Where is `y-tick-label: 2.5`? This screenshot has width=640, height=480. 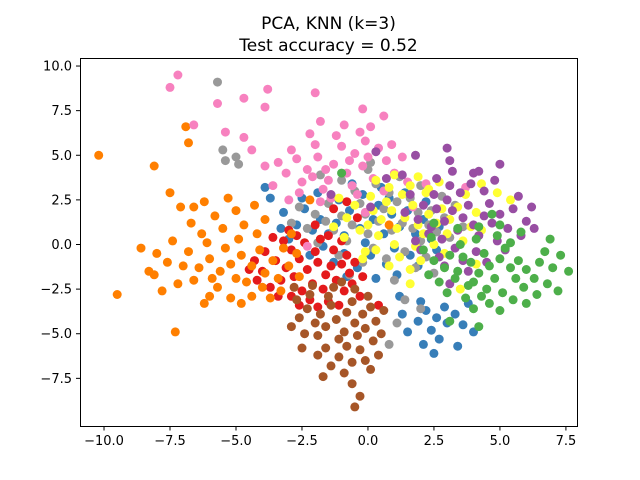
y-tick-label: 2.5 is located at coordinates (61, 200).